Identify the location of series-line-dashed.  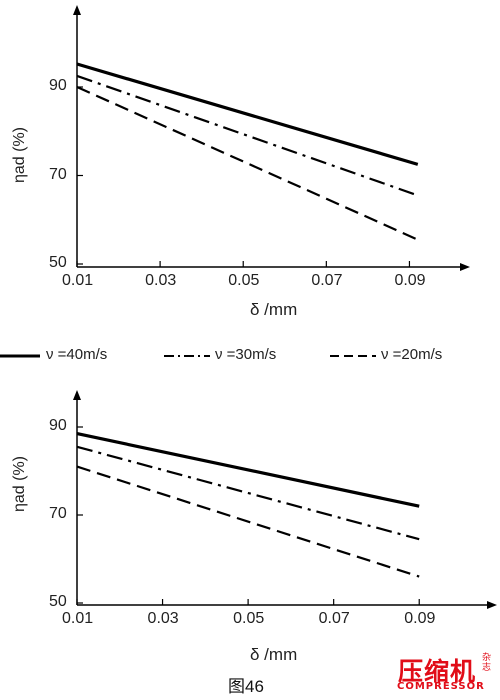
(248, 521).